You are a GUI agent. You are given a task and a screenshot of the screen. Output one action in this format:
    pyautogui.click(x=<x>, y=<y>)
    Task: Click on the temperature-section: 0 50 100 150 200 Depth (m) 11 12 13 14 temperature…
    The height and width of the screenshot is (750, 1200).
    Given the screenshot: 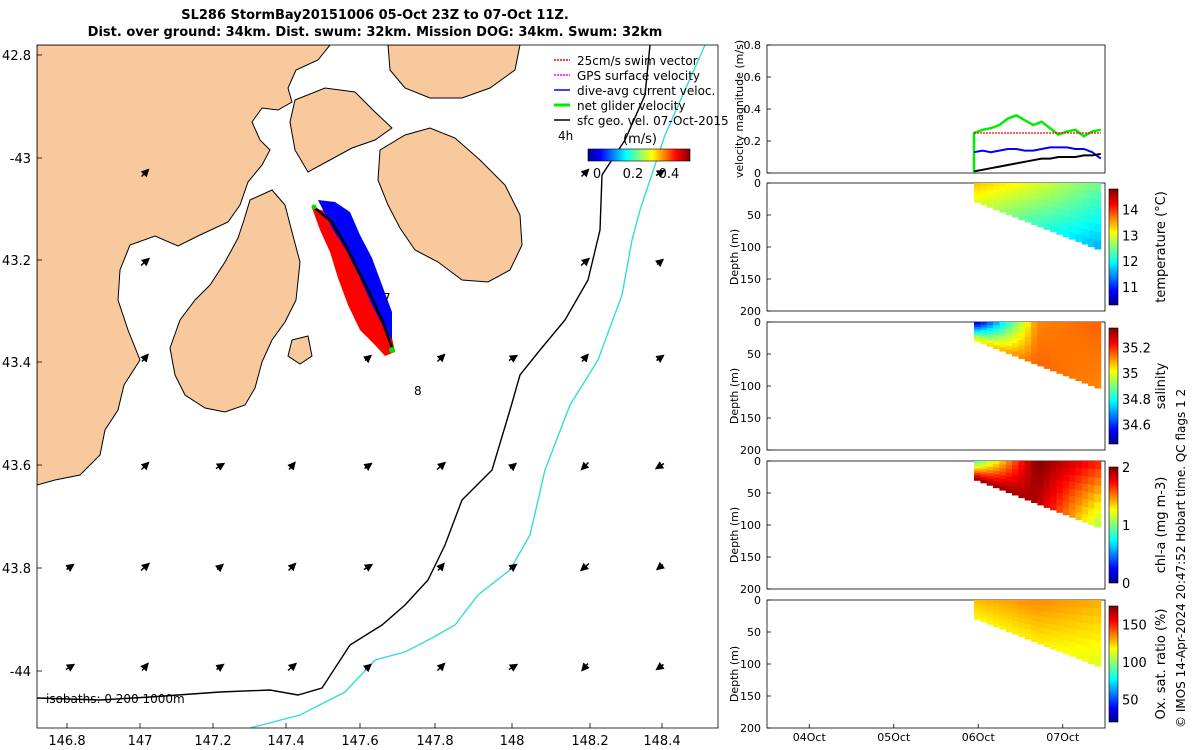 What is the action you would take?
    pyautogui.click(x=948, y=247)
    